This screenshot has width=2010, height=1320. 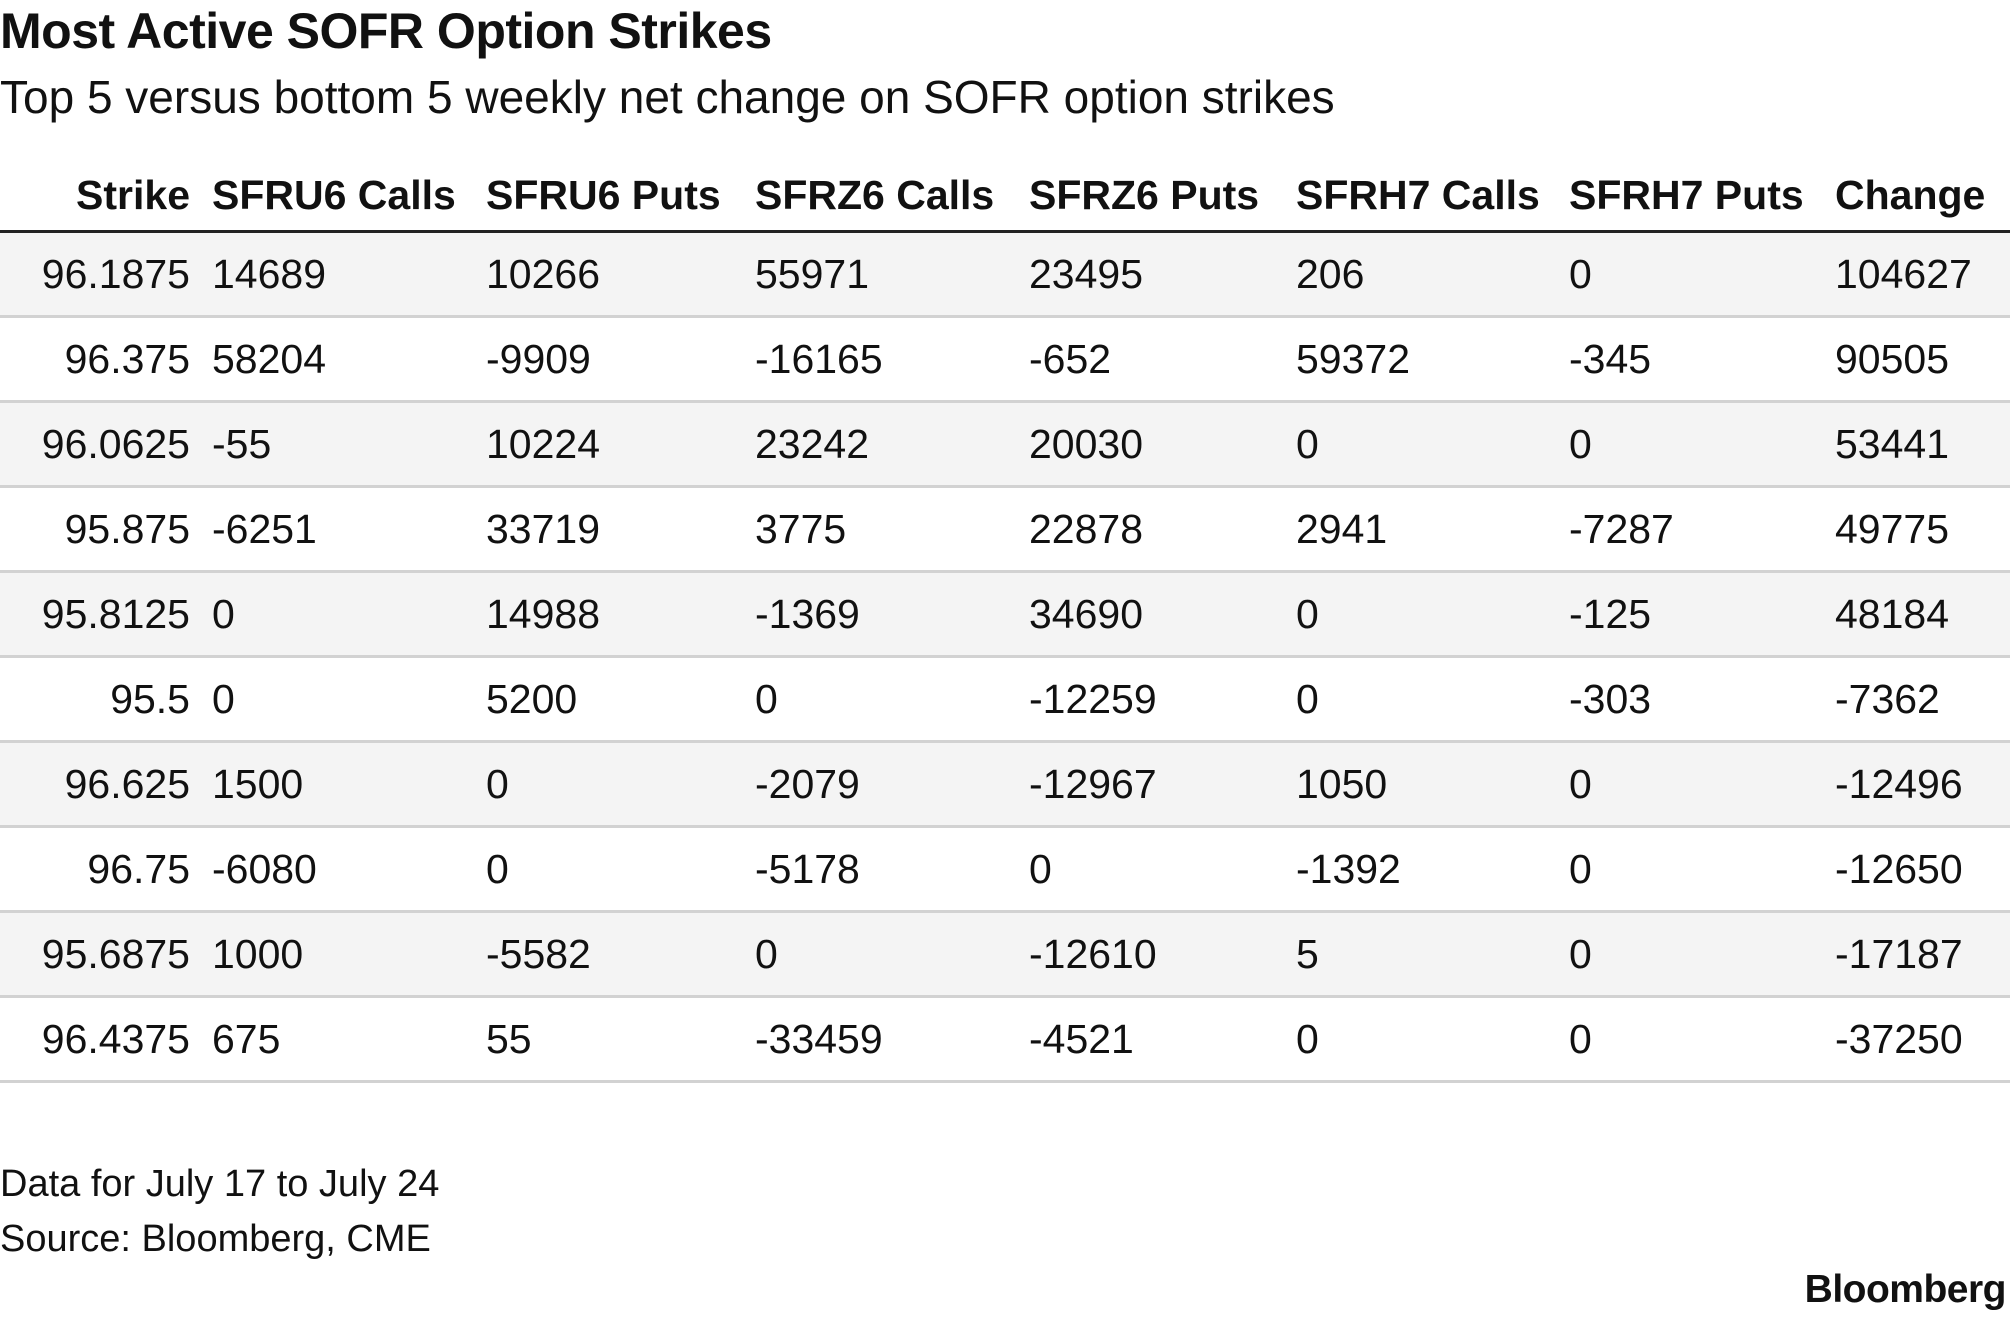 What do you see at coordinates (892, 869) in the screenshot?
I see `cell-sfrz6-calls: -5178` at bounding box center [892, 869].